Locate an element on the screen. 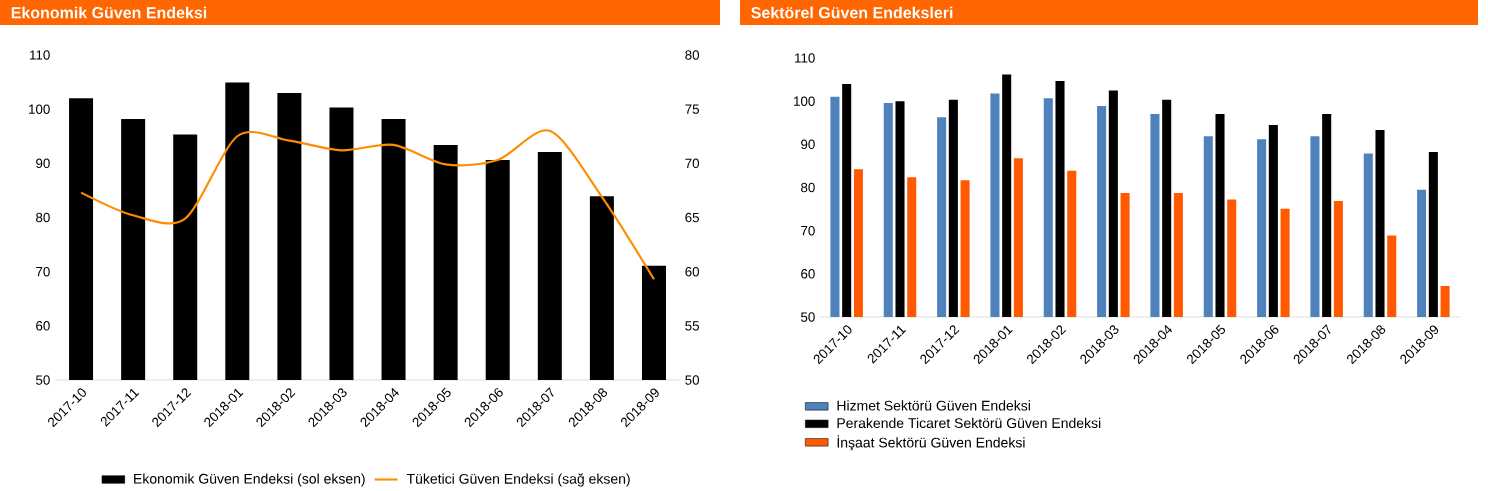 The height and width of the screenshot is (491, 1488). legend-label: Perakende Ticaret Sektörü Güven Endeksi is located at coordinates (969, 423).